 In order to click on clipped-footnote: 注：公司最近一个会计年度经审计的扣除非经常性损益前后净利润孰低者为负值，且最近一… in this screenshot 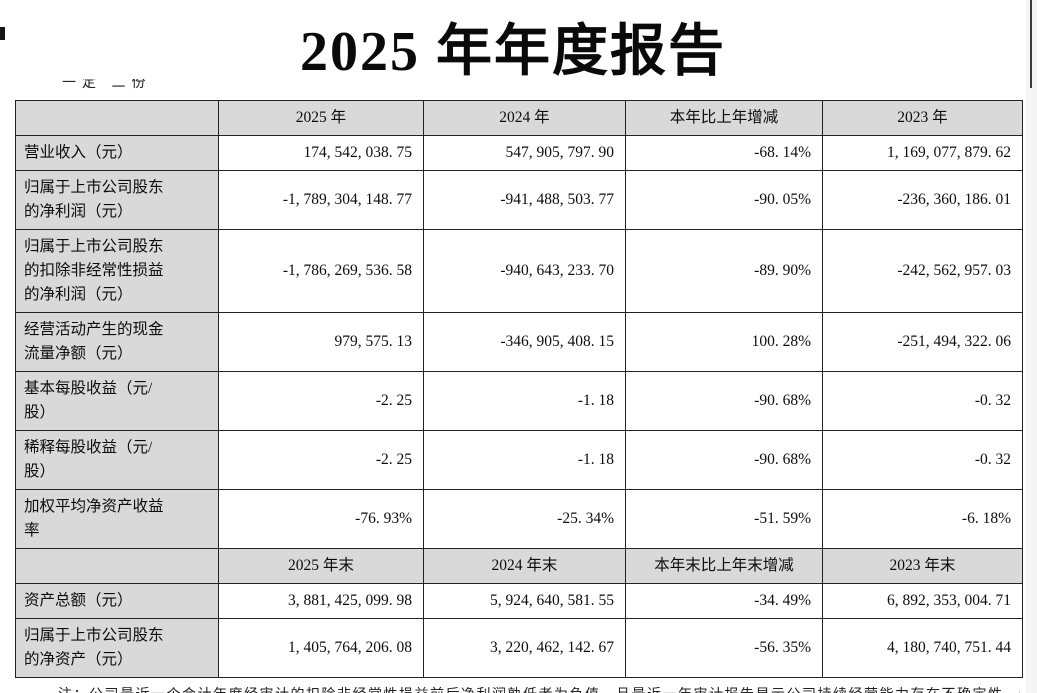, I will do `click(539, 688)`.